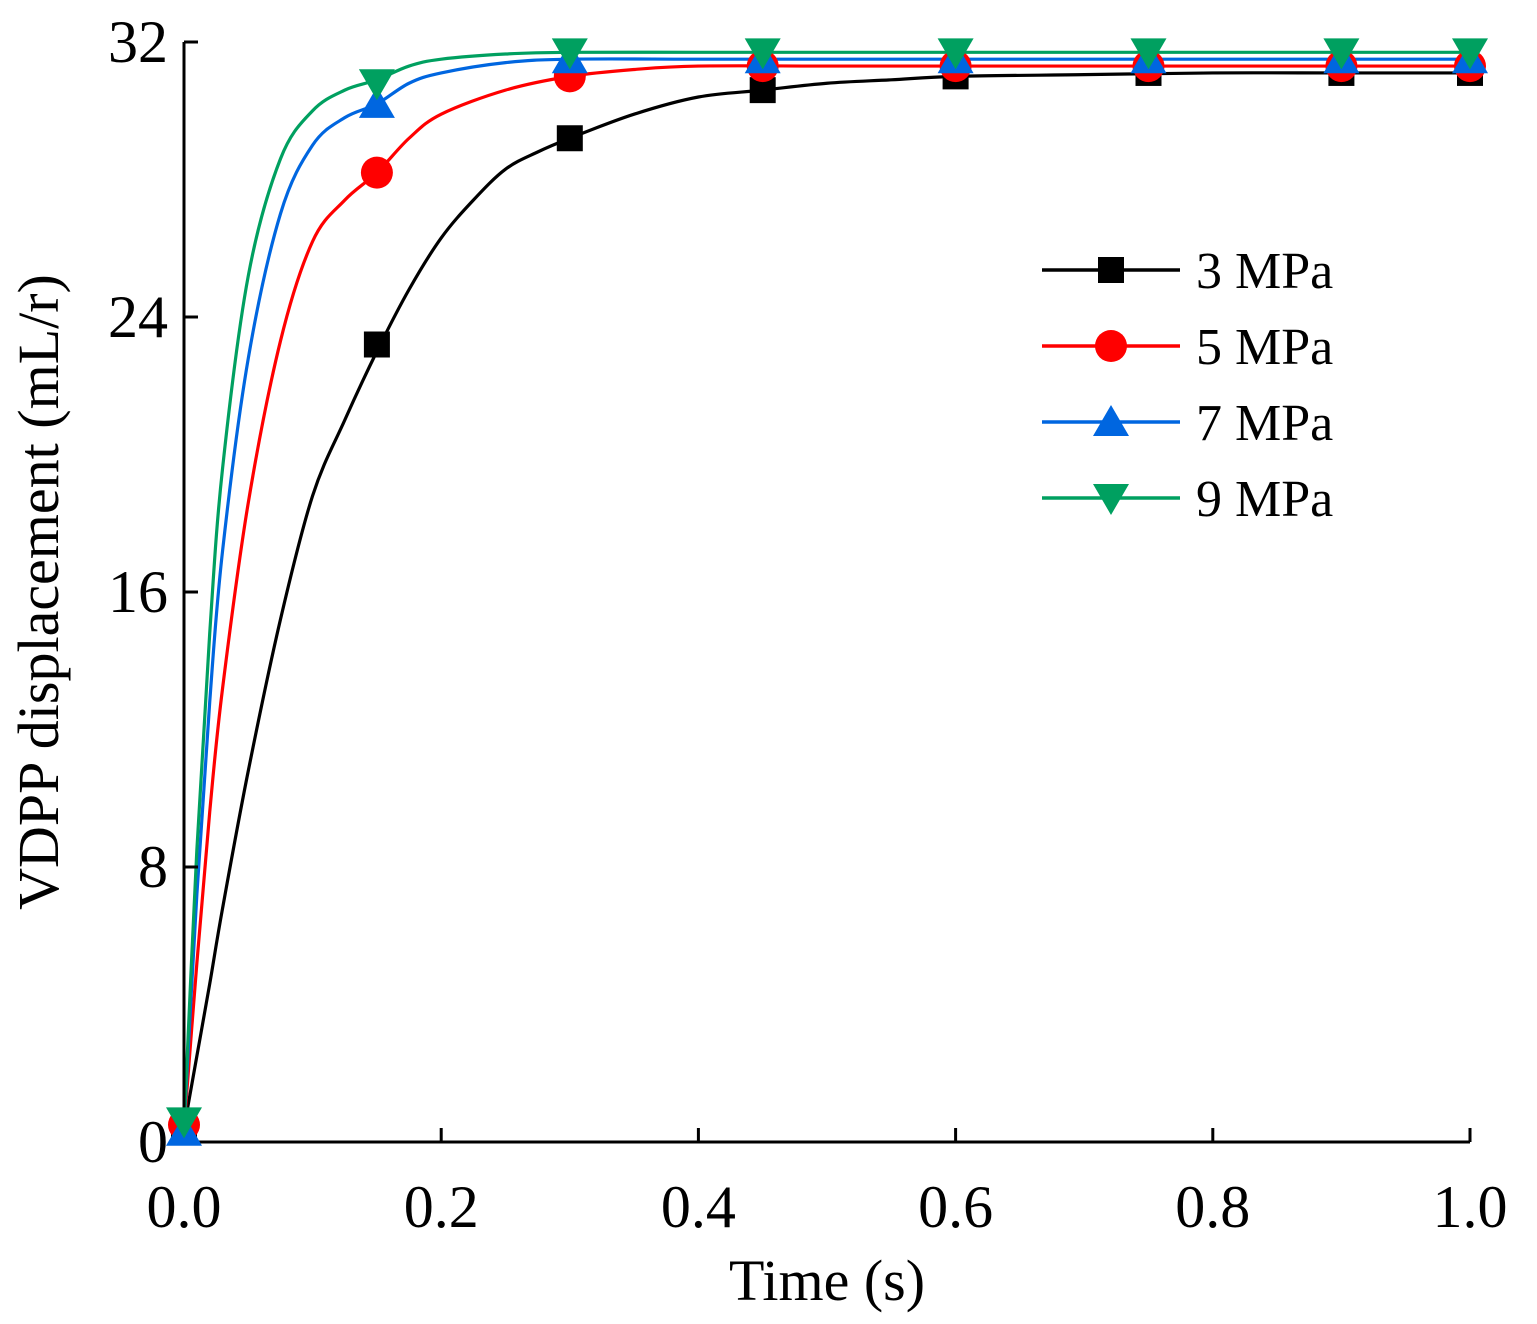 The image size is (1537, 1324). I want to click on x-tick-label: 1.0, so click(1470, 1207).